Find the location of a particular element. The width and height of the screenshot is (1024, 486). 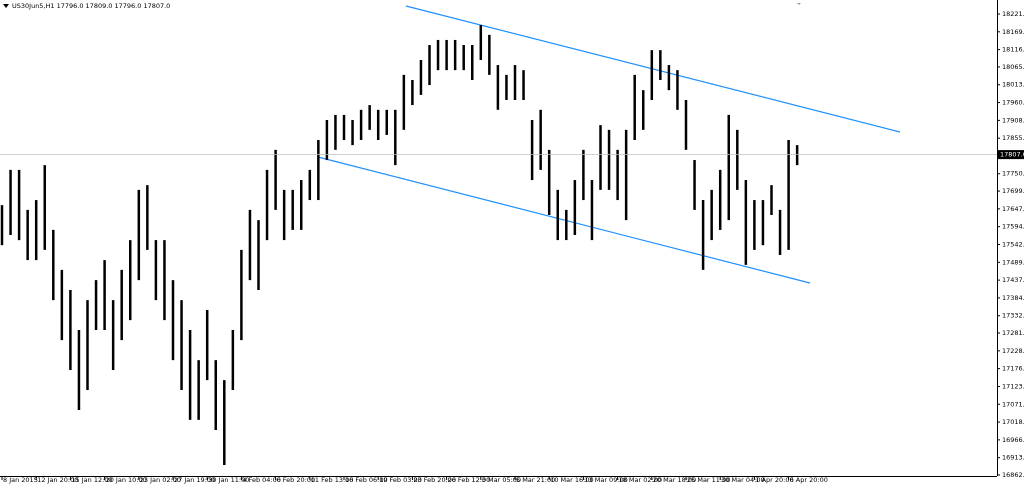

x-tick-label: 26 Feb 12:00 is located at coordinates (469, 480).